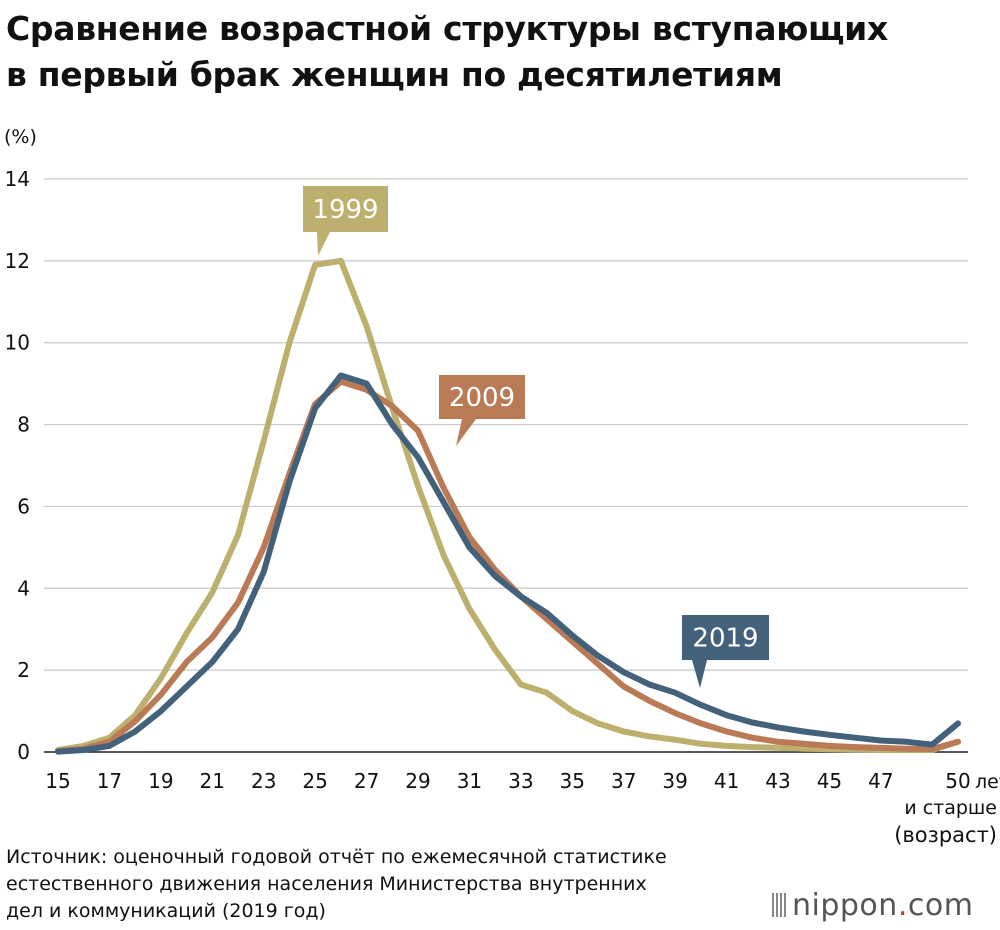  I want to click on x-tick-label: 43, so click(777, 781).